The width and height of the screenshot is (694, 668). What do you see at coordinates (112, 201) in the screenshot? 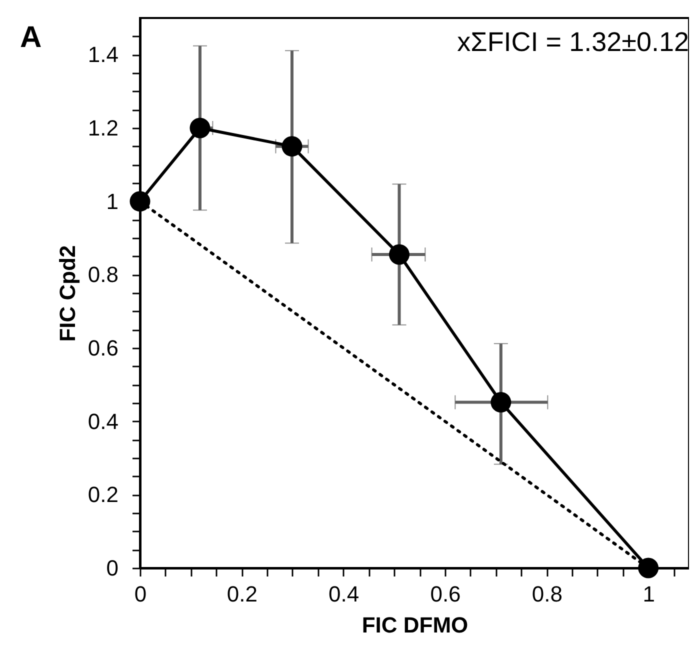
I see `y-tick-label: 1` at bounding box center [112, 201].